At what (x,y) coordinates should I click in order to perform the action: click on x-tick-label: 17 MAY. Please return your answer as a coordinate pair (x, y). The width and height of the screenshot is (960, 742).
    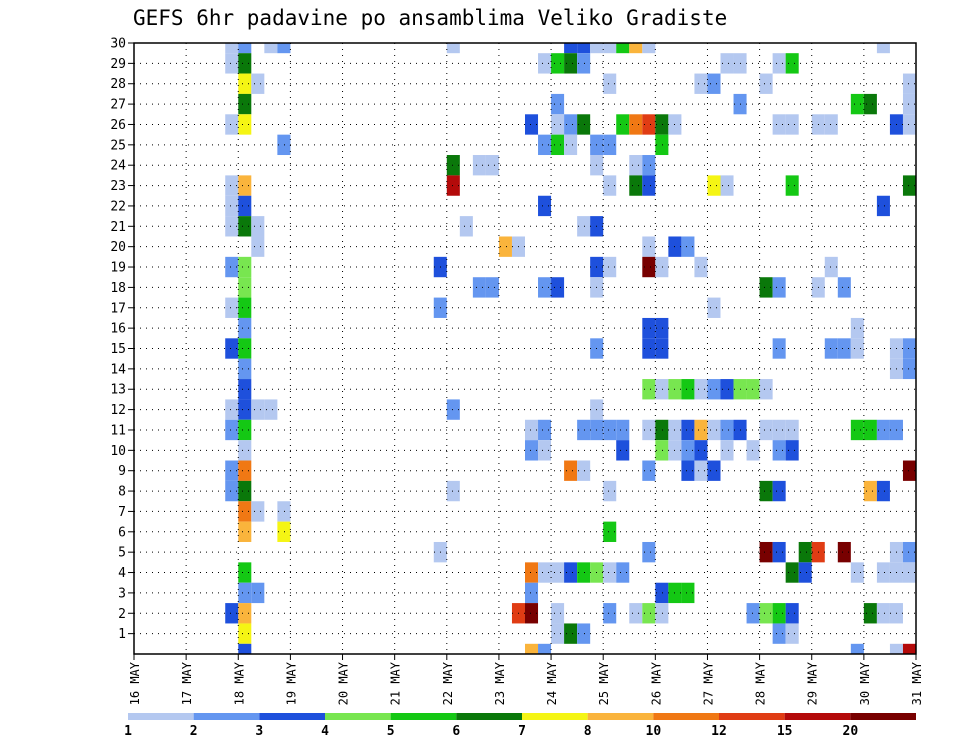
    Looking at the image, I should click on (187, 683).